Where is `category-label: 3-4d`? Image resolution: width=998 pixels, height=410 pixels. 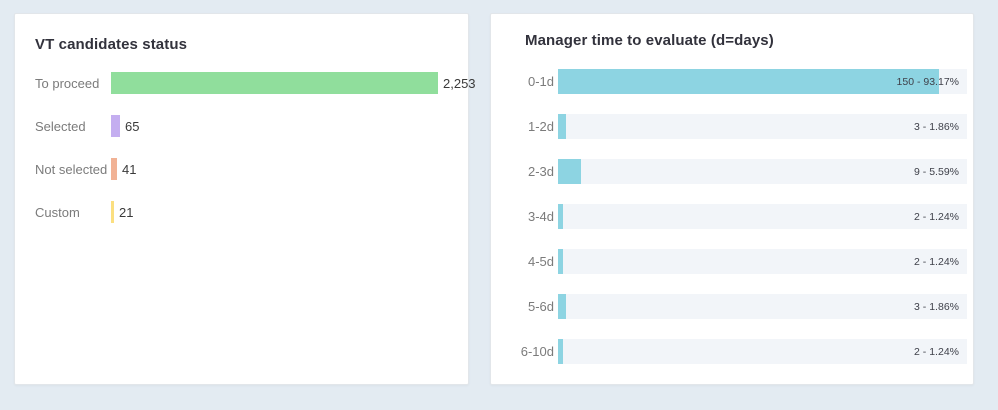
category-label: 3-4d is located at coordinates (540, 216).